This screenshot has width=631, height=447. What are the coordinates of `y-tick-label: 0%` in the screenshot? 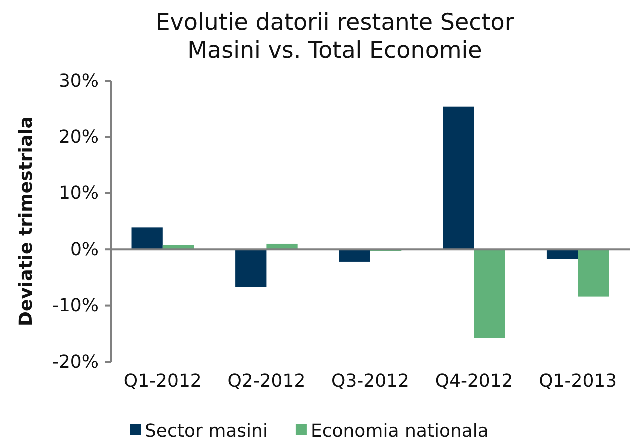 It's located at (84, 249).